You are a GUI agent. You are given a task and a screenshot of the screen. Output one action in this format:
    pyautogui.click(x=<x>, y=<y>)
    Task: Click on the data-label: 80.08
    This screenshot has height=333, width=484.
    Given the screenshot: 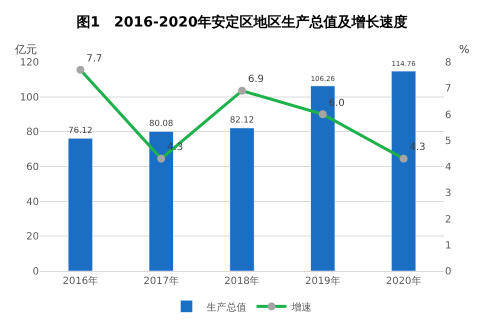 What is the action you would take?
    pyautogui.click(x=161, y=123)
    